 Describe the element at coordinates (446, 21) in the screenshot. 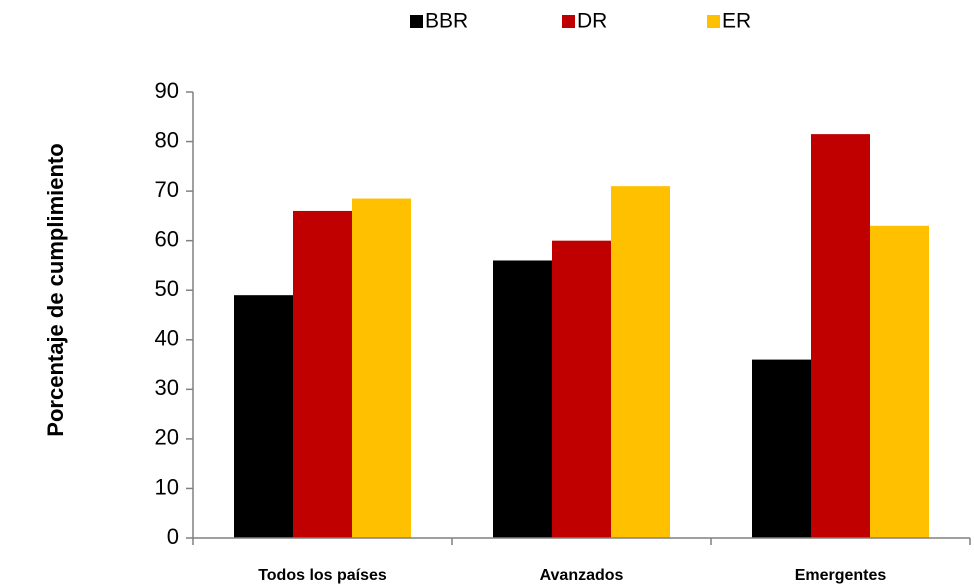

I see `legend-label: BBR` at that location.